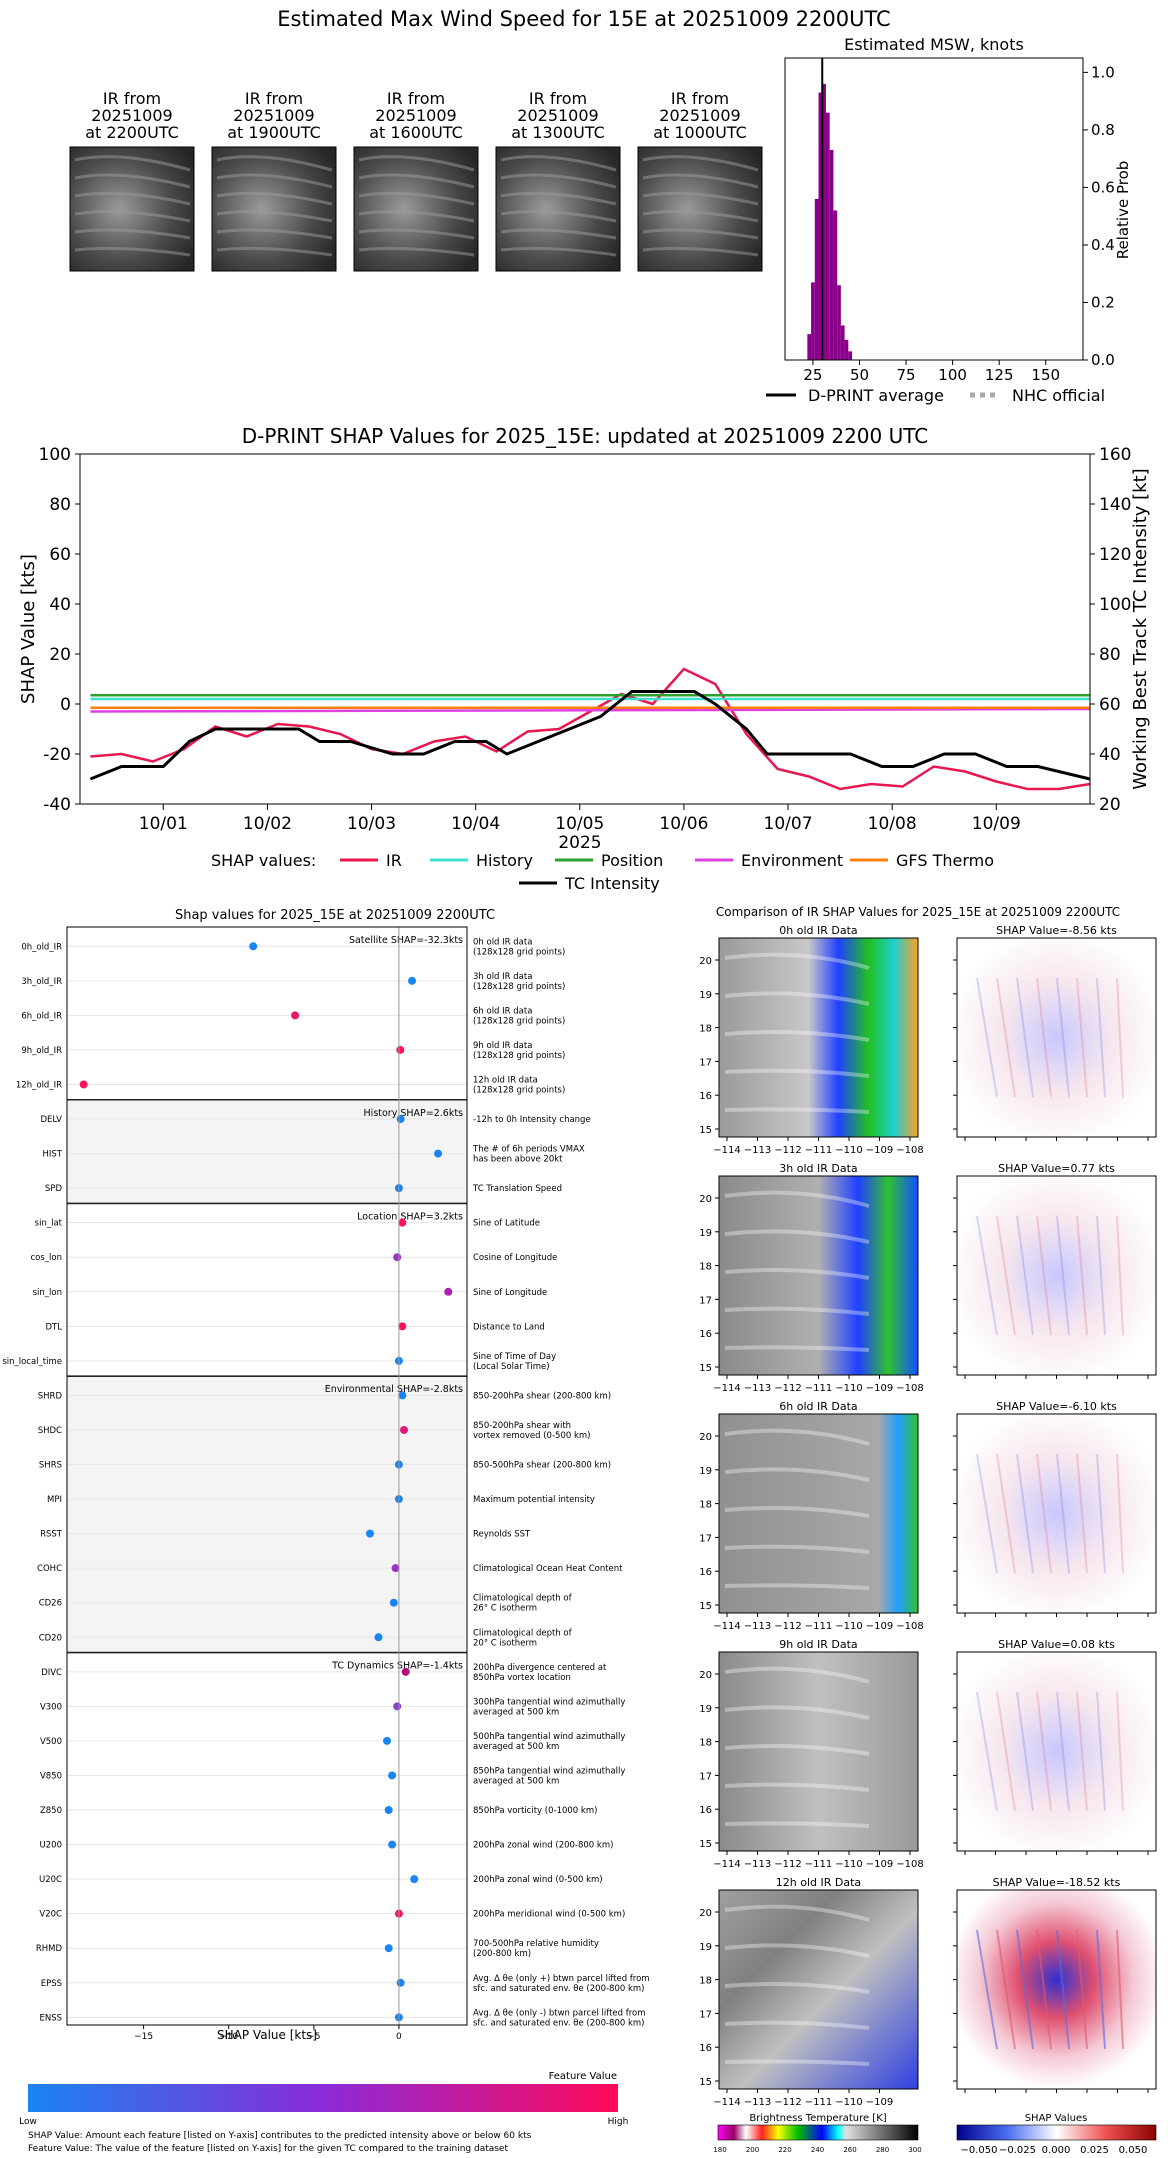 The width and height of the screenshot is (1168, 2158). What do you see at coordinates (784, 2150) in the screenshot?
I see `bt-tick-label: 220` at bounding box center [784, 2150].